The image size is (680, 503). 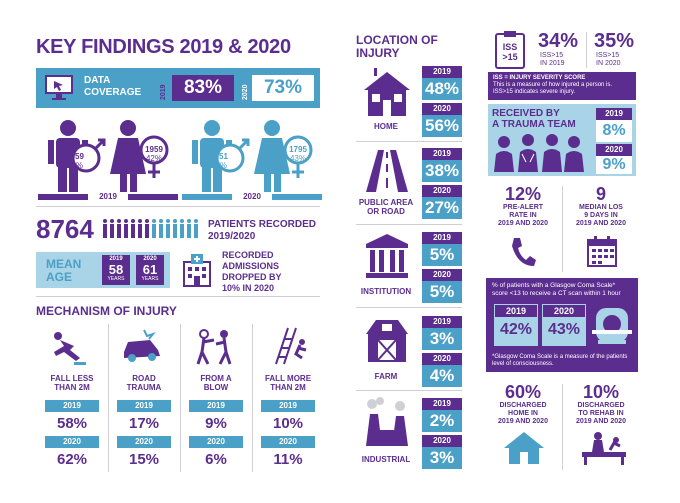 I want to click on iss-2020-value: 35%, so click(x=614, y=41).